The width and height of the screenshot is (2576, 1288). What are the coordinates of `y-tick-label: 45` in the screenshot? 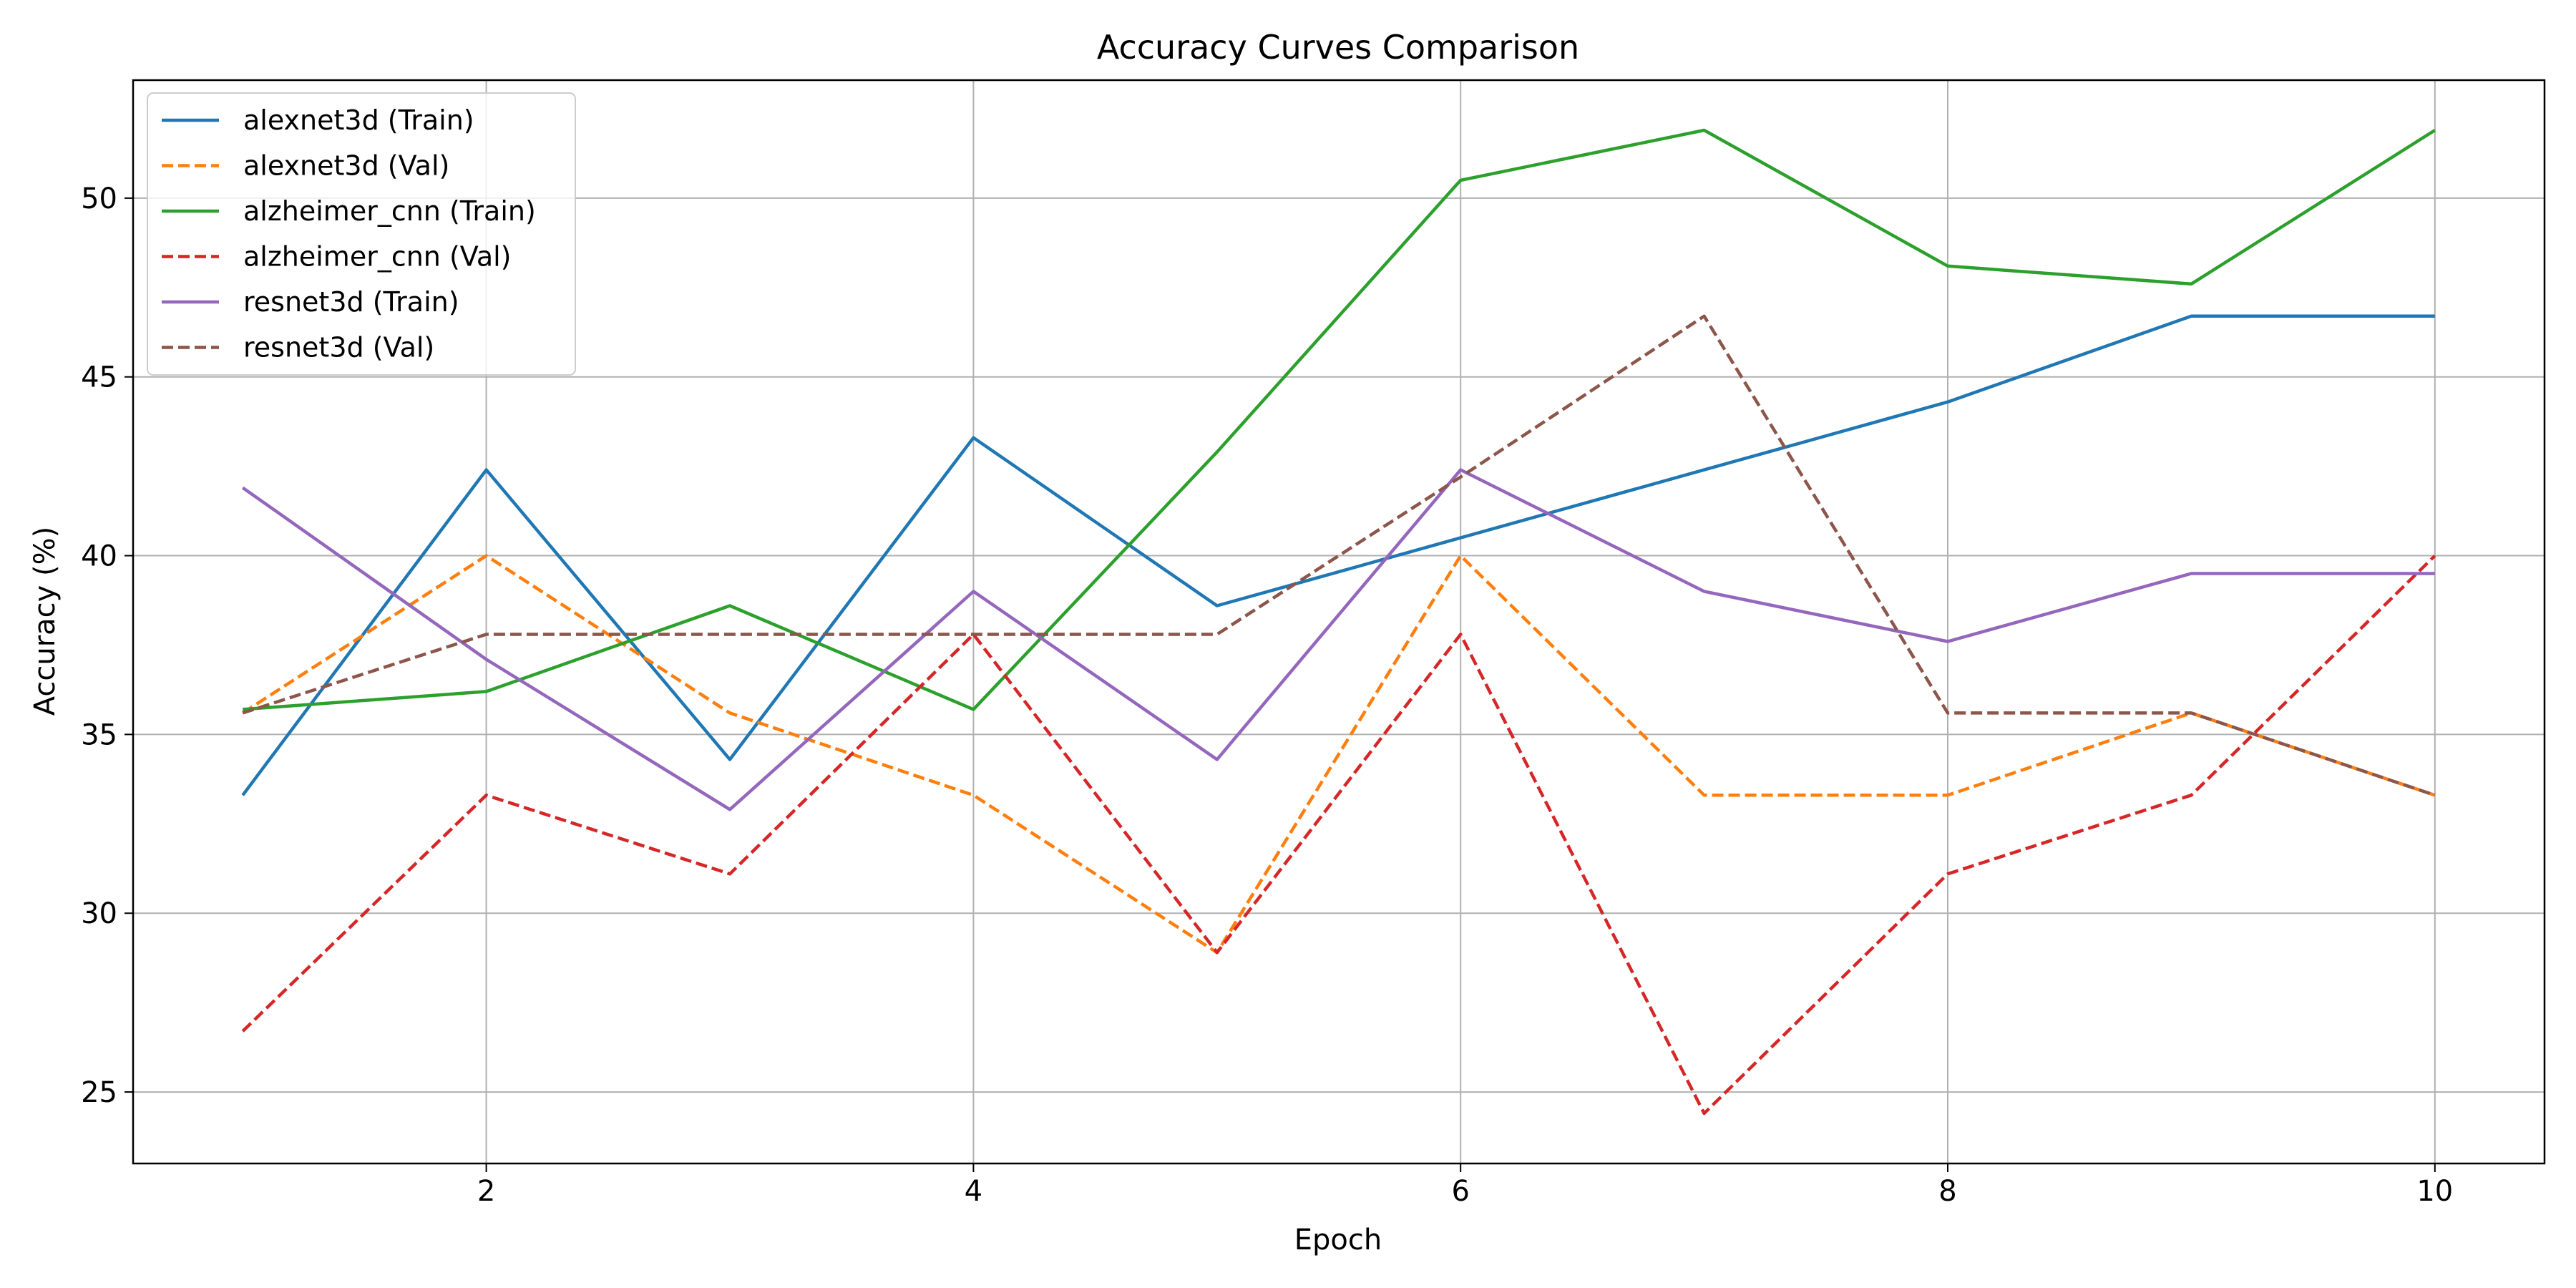 It's located at (99, 377).